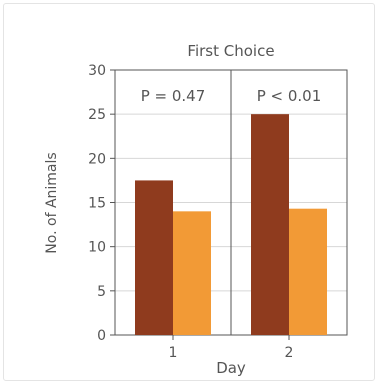 The image size is (379, 385). I want to click on y-tick-label: 20, so click(97, 159).